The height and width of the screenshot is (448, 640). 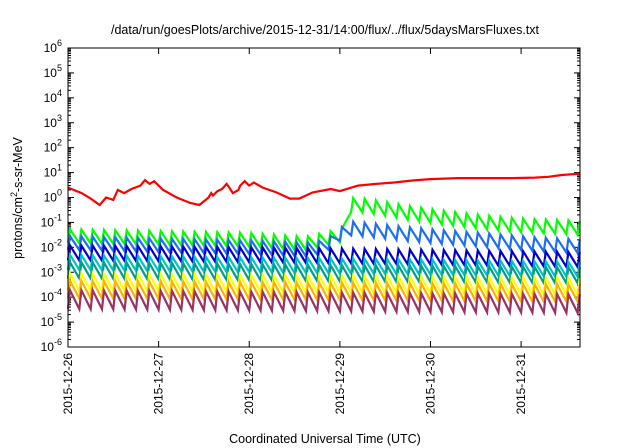 I want to click on y-tick-label: 10⁰, so click(x=53, y=196).